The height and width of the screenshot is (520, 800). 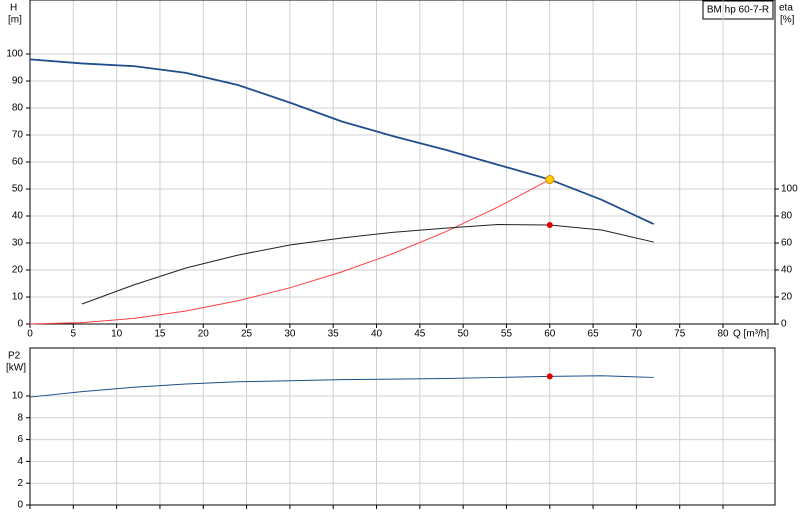 What do you see at coordinates (787, 297) in the screenshot?
I see `y2-tick-label: 20` at bounding box center [787, 297].